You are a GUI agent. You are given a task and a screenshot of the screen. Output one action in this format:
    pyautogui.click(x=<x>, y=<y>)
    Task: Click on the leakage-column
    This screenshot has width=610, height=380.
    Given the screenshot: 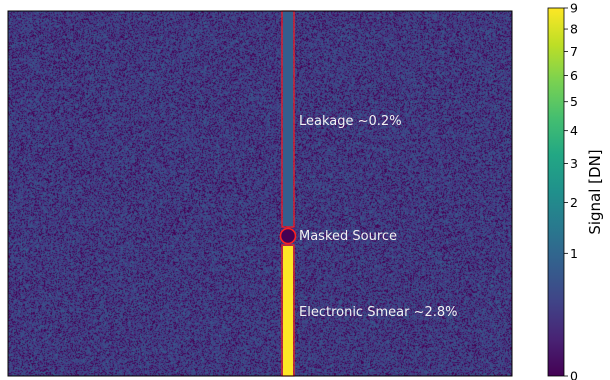 What is the action you would take?
    pyautogui.click(x=288, y=118)
    